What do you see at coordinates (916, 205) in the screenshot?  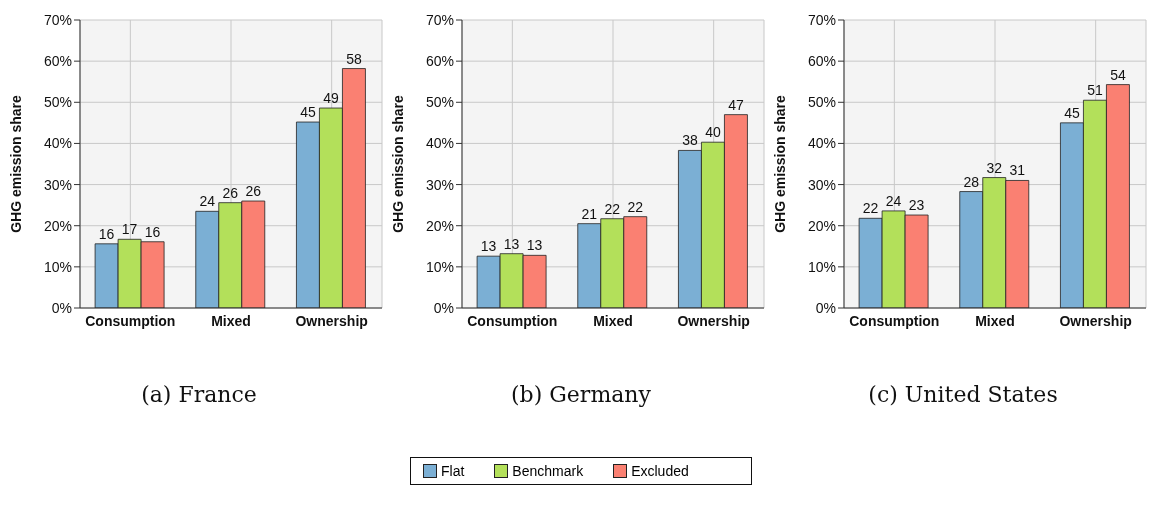 I see `data-label: 23` at bounding box center [916, 205].